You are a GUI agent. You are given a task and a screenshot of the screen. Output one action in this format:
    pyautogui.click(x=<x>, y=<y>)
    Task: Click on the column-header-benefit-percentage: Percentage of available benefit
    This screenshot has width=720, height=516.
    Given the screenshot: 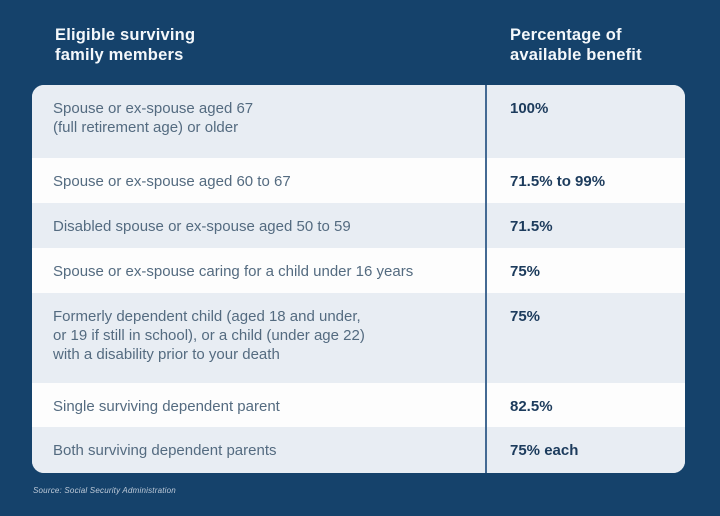 What is the action you would take?
    pyautogui.click(x=576, y=45)
    